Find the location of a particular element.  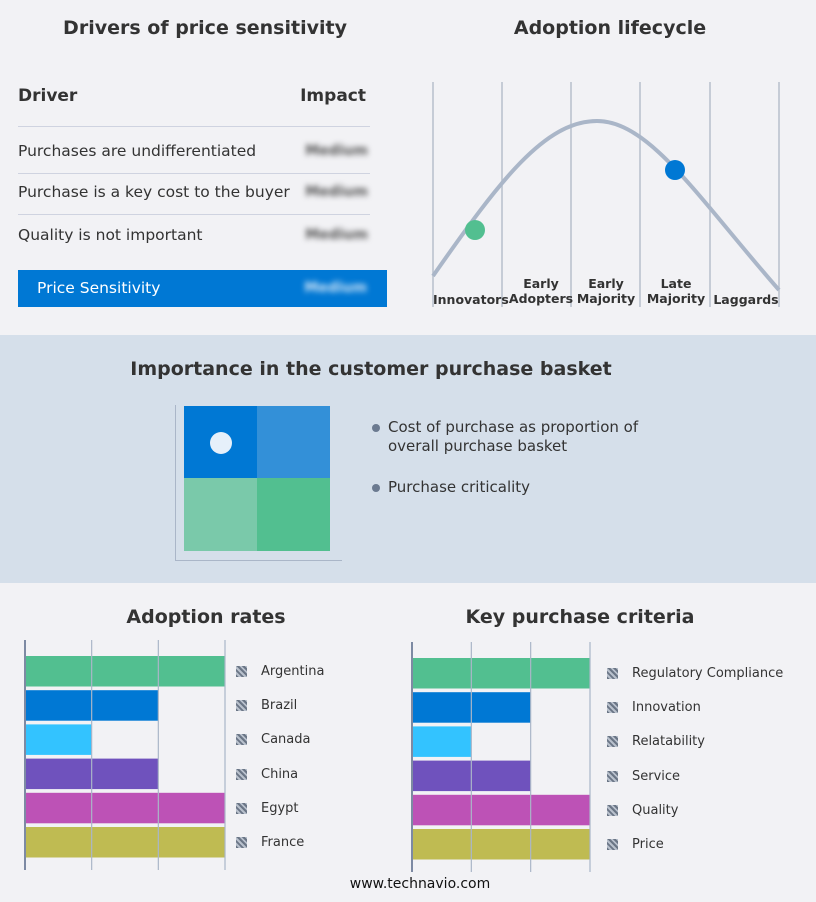

legend-item: Quality is located at coordinates (642, 810).